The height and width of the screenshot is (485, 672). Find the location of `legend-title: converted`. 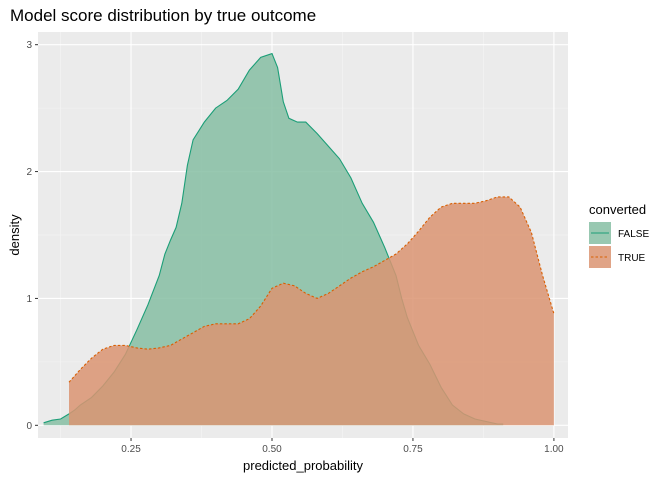

legend-title: converted is located at coordinates (617, 209).